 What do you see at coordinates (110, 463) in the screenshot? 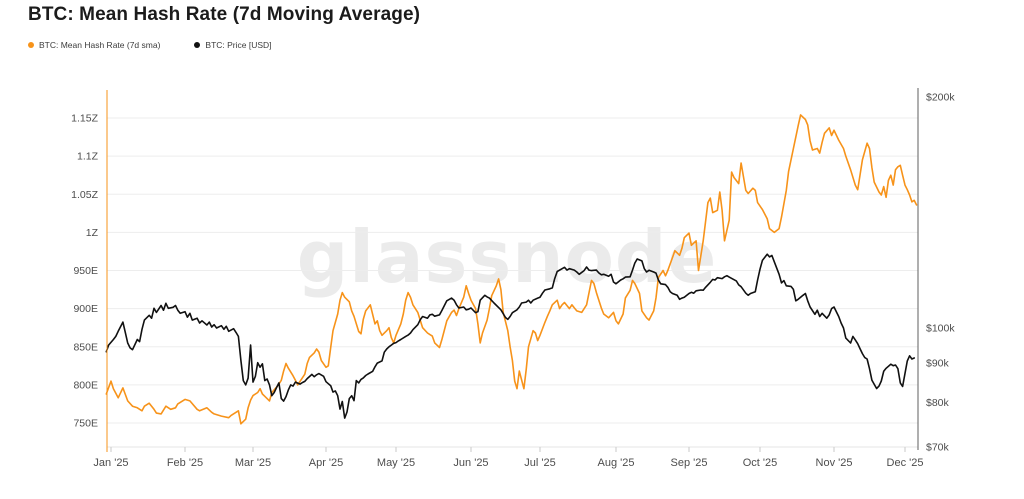
I see `svg-text: Jan '25` at bounding box center [110, 463].